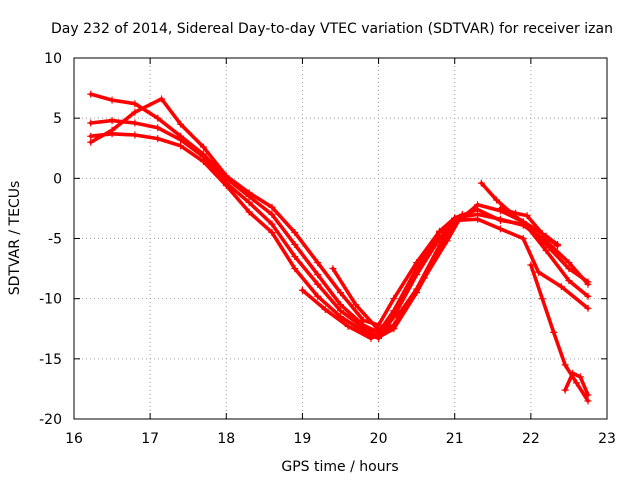 This screenshot has height=480, width=640. What do you see at coordinates (455, 439) in the screenshot?
I see `x-tick-label: 21` at bounding box center [455, 439].